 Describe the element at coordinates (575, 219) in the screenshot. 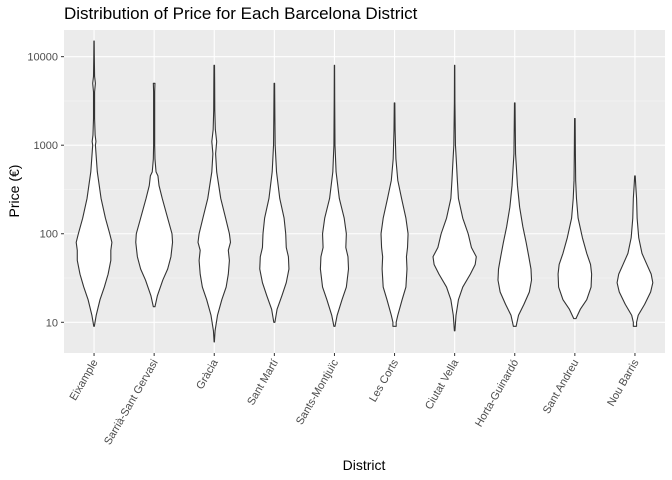

I see `violin-sant-andreu` at that location.